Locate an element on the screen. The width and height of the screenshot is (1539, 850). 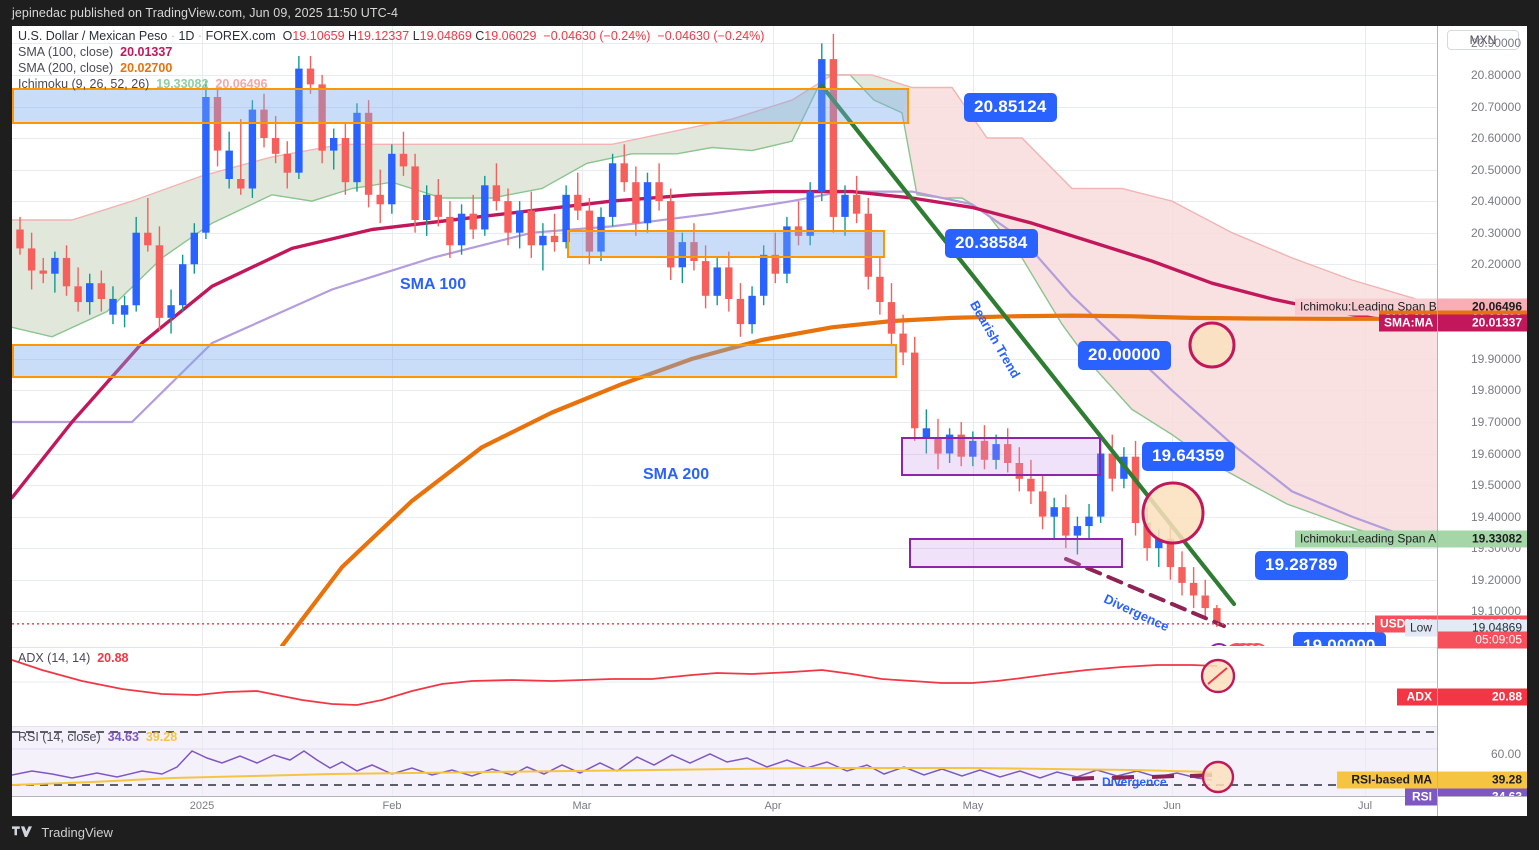
time-axis-tick: Apr is located at coordinates (773, 806).